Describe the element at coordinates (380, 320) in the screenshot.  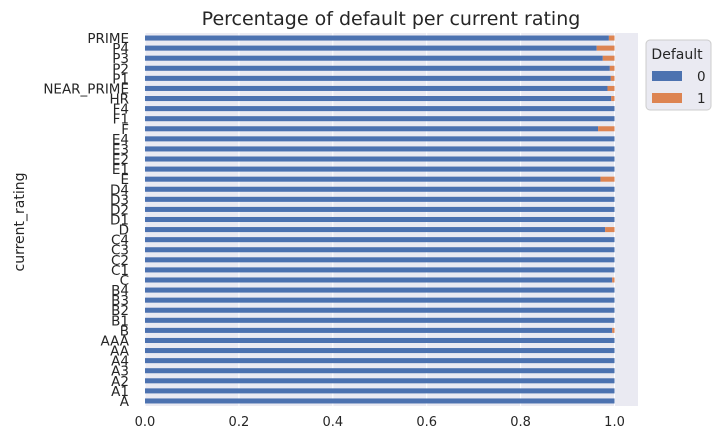
I see `bar-default-0-B1` at that location.